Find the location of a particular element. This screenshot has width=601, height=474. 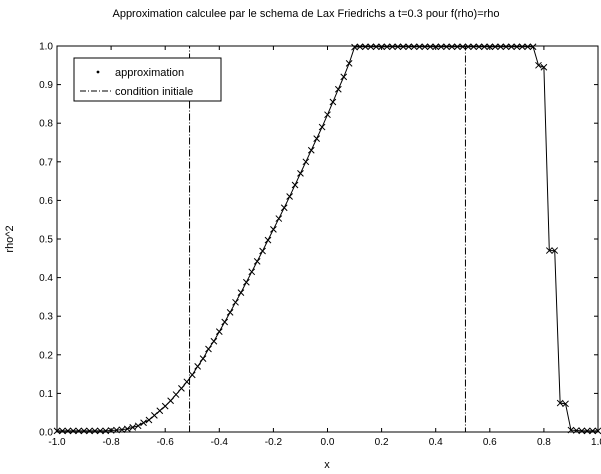

x-tick-label: 0.2 is located at coordinates (382, 442).